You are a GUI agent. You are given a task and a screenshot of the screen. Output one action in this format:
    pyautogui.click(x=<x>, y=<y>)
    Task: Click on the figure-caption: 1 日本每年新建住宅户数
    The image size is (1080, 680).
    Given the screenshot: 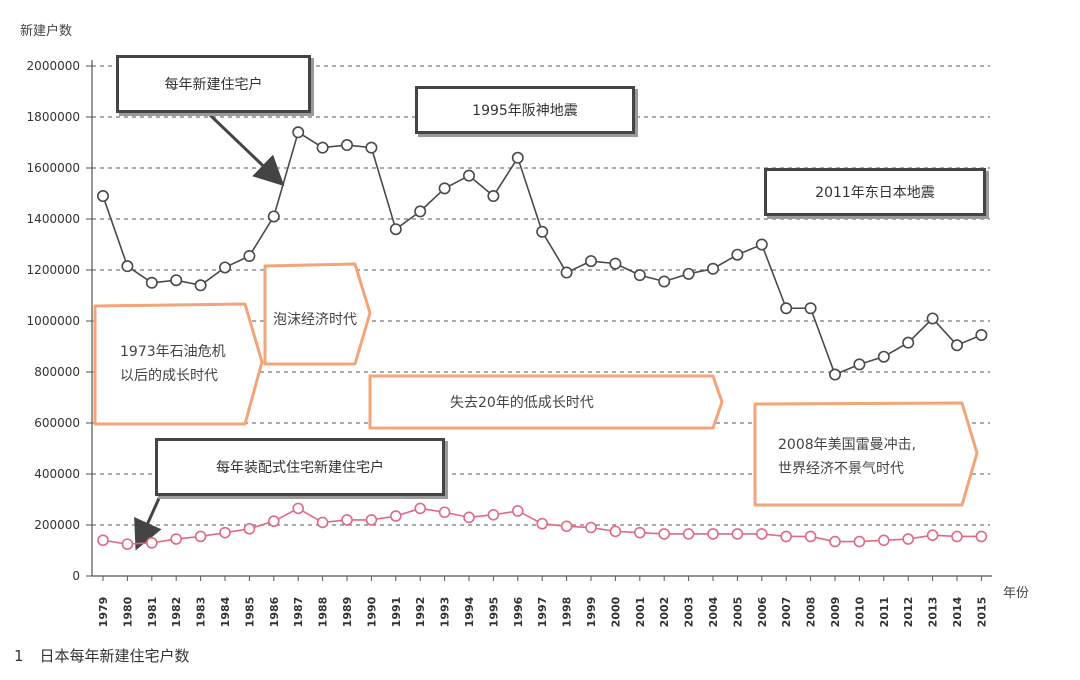 What is the action you would take?
    pyautogui.click(x=102, y=655)
    